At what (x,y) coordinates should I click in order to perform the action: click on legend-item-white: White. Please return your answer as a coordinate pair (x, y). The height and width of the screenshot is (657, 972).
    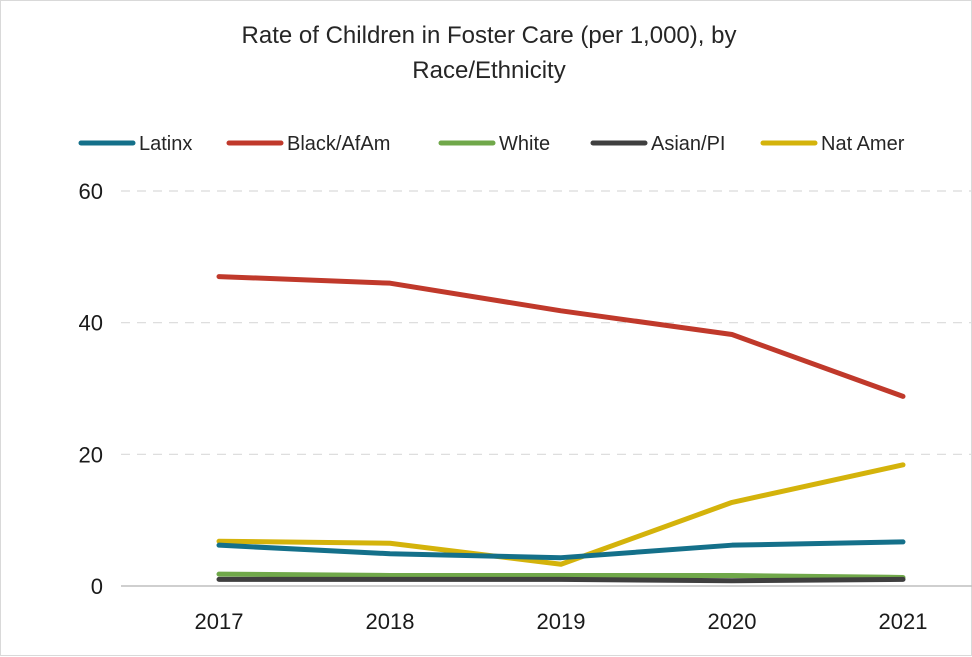
    Looking at the image, I should click on (494, 144).